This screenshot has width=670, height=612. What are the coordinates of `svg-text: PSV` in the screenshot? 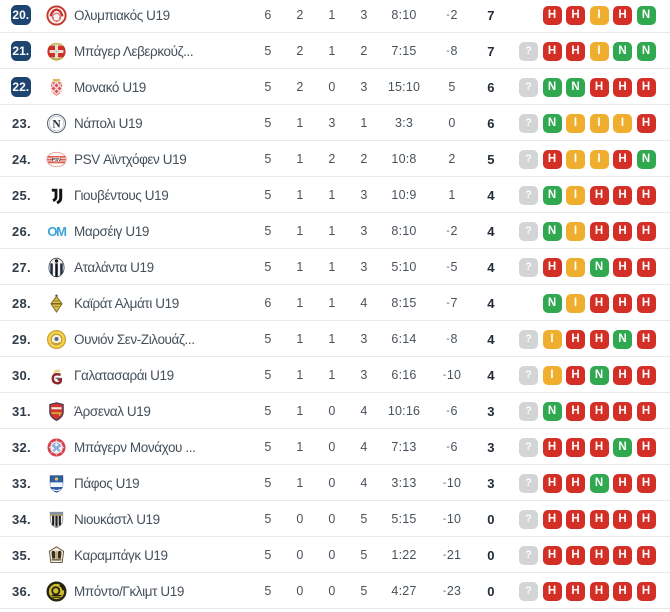 It's located at (56, 159).